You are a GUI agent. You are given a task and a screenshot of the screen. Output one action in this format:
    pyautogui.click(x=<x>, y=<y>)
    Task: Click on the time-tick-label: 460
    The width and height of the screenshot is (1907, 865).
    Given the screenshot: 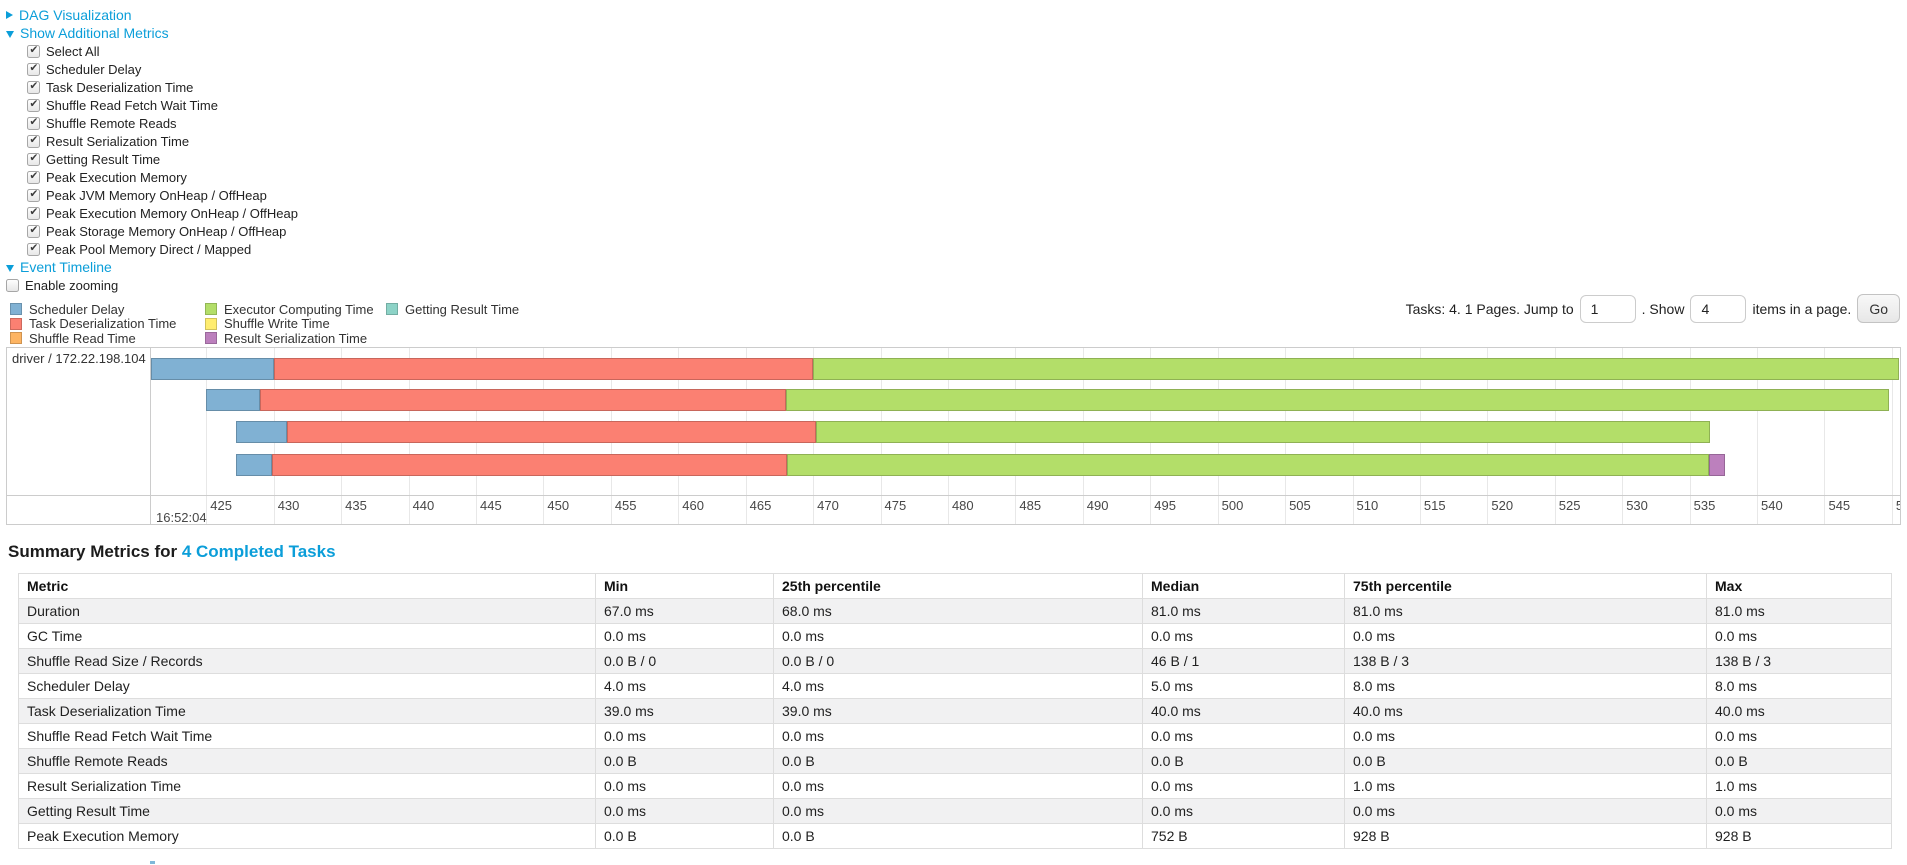 What is the action you would take?
    pyautogui.click(x=693, y=505)
    